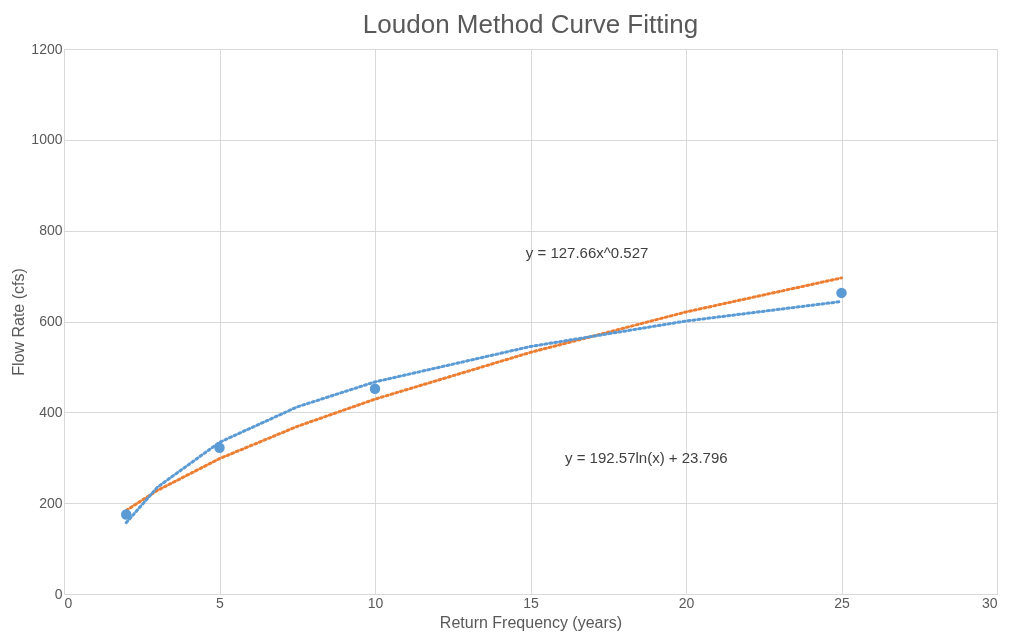 This screenshot has height=640, width=1012. What do you see at coordinates (587, 253) in the screenshot?
I see `annotation: y = 127.66x^0.527` at bounding box center [587, 253].